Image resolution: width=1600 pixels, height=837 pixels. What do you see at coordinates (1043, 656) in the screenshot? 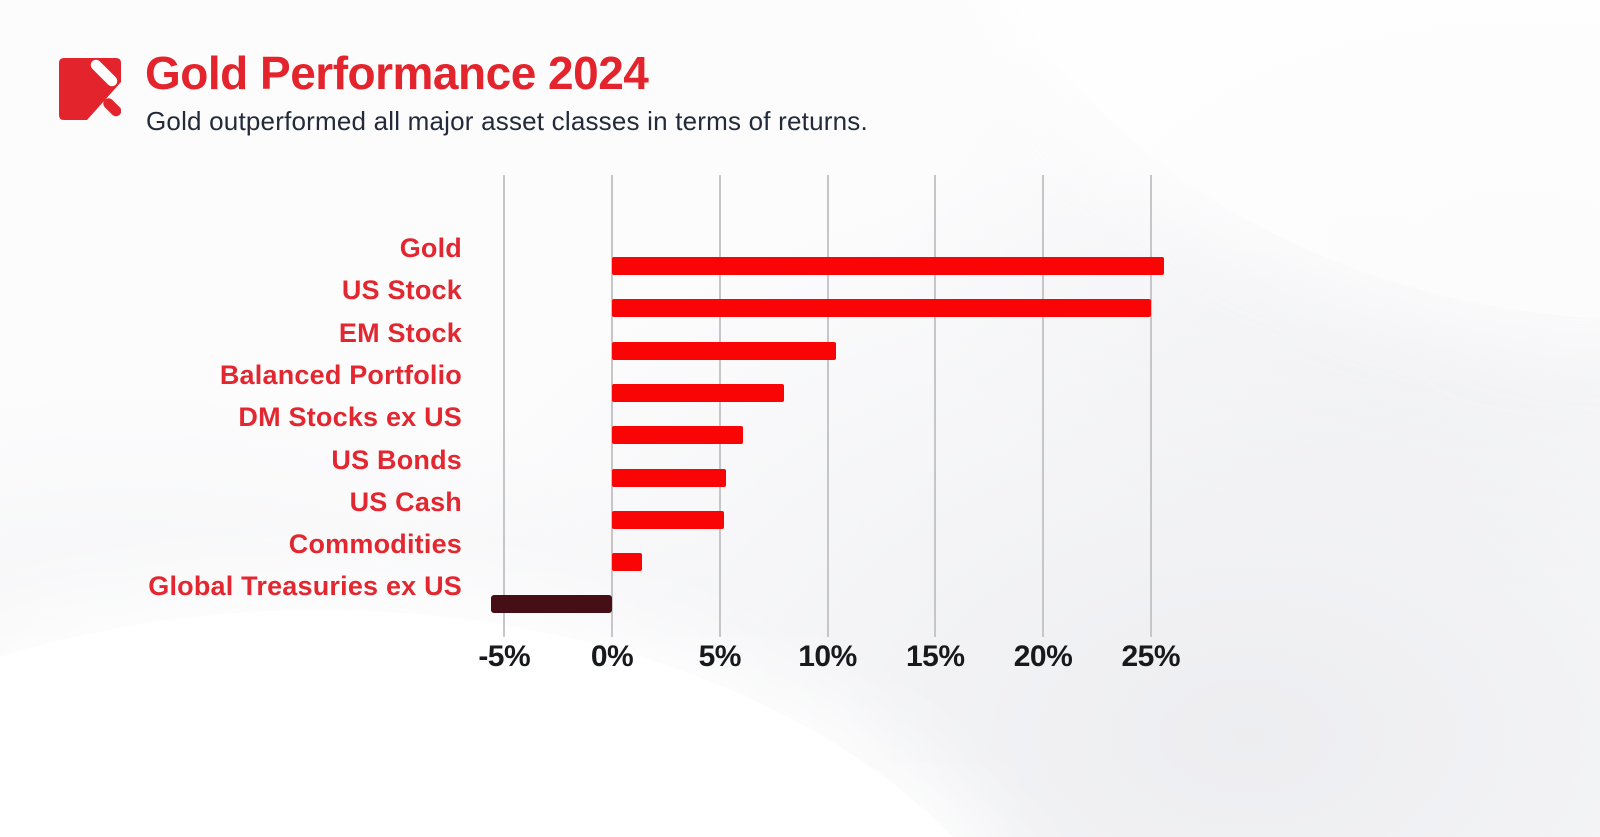
I see `x-axis-tick-label: 20%` at bounding box center [1043, 656].